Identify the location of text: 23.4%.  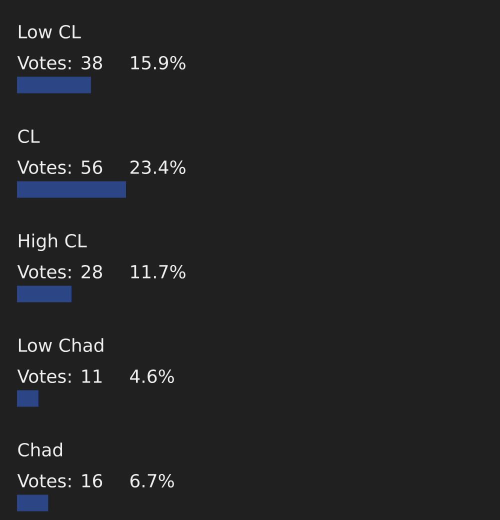
(158, 167).